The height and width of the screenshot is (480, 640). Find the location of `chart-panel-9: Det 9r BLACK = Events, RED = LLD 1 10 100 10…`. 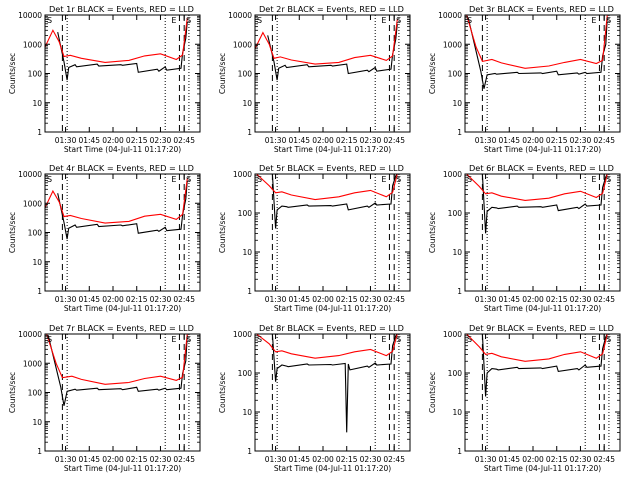

chart-panel-9: Det 9r BLACK = Events, RED = LLD 1 10 100 10… is located at coordinates (524, 398).